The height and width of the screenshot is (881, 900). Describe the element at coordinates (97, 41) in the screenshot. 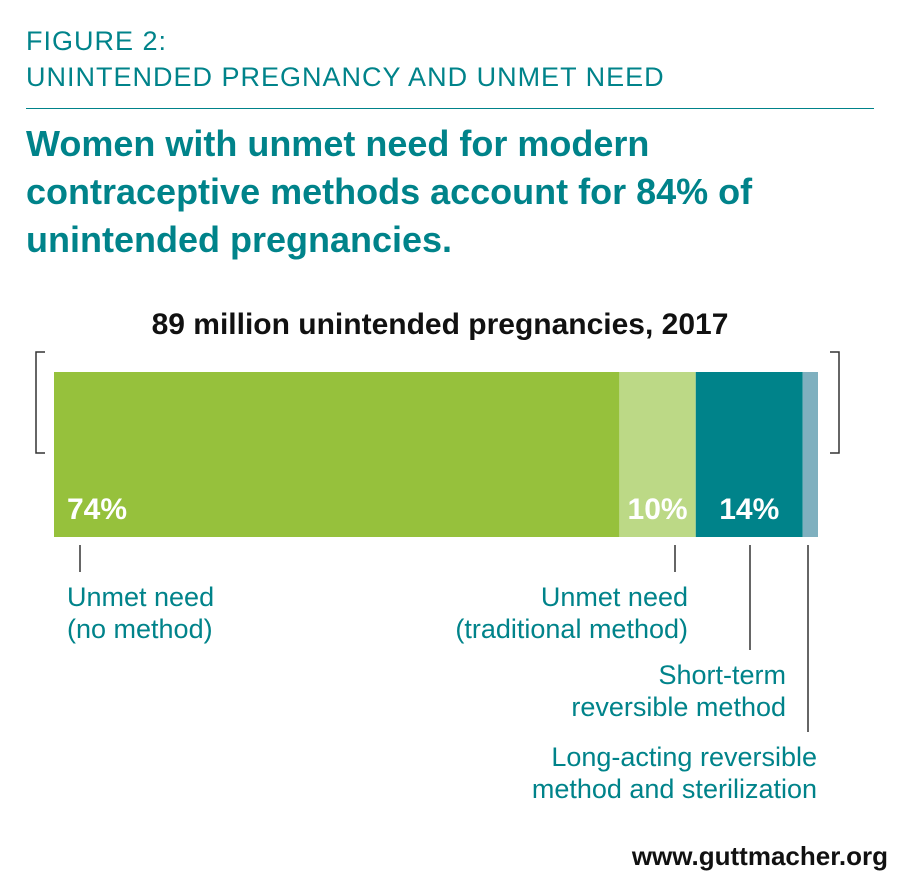

I see `figure-number: FIGURE 2:` at that location.